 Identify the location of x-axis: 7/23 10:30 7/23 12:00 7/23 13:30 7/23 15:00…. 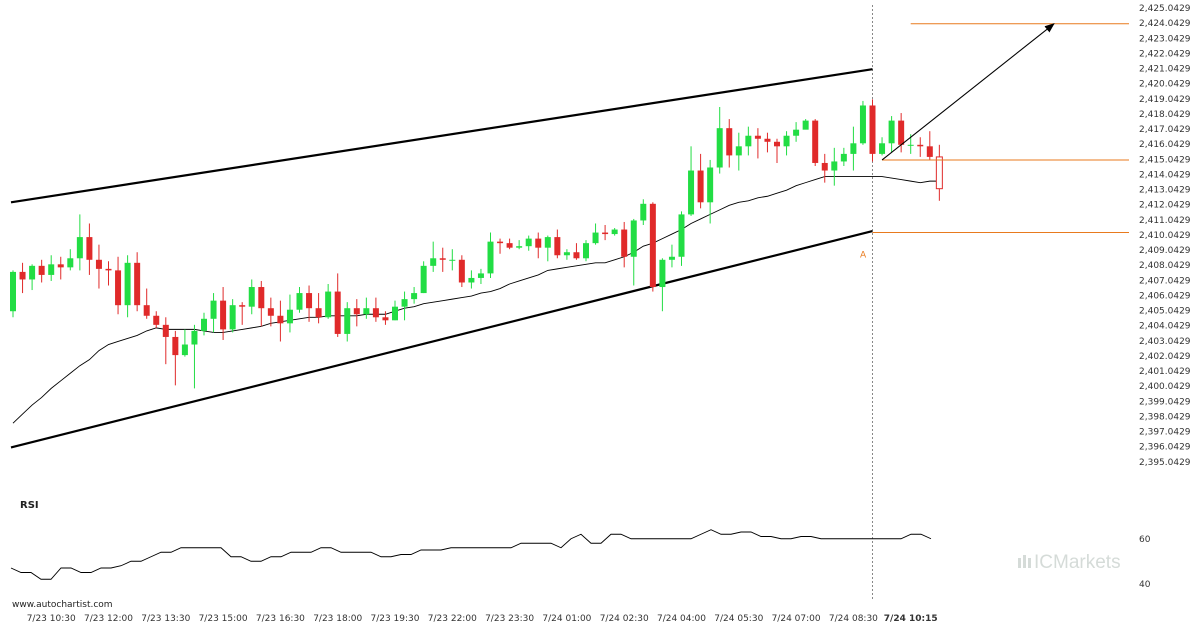
(482, 619).